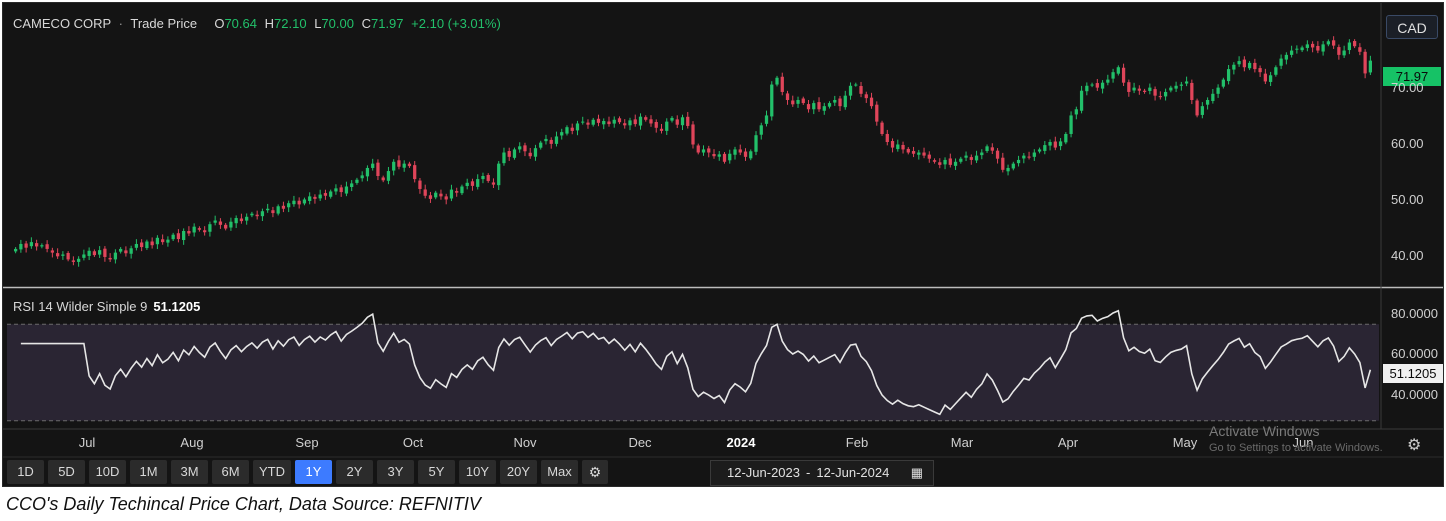 Image resolution: width=1446 pixels, height=521 pixels. Describe the element at coordinates (272, 472) in the screenshot. I see `range-button-ytd: YTD` at that location.